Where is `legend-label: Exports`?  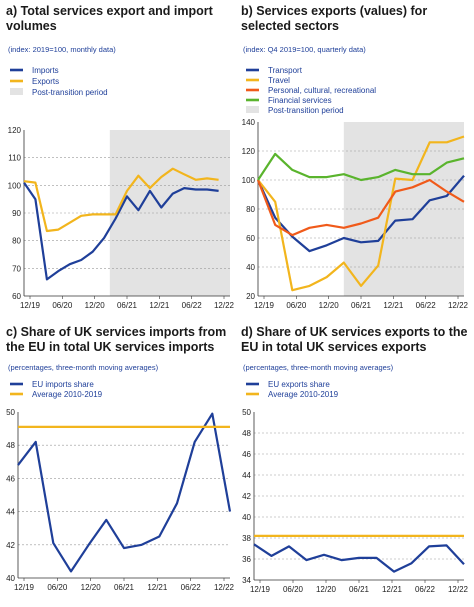 legend-label: Exports is located at coordinates (45, 81).